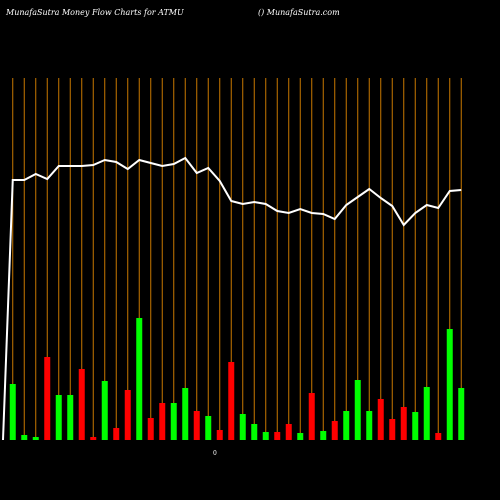  Describe the element at coordinates (299, 12) in the screenshot. I see `chart-subtitle: () MunafaSutra.com` at that location.